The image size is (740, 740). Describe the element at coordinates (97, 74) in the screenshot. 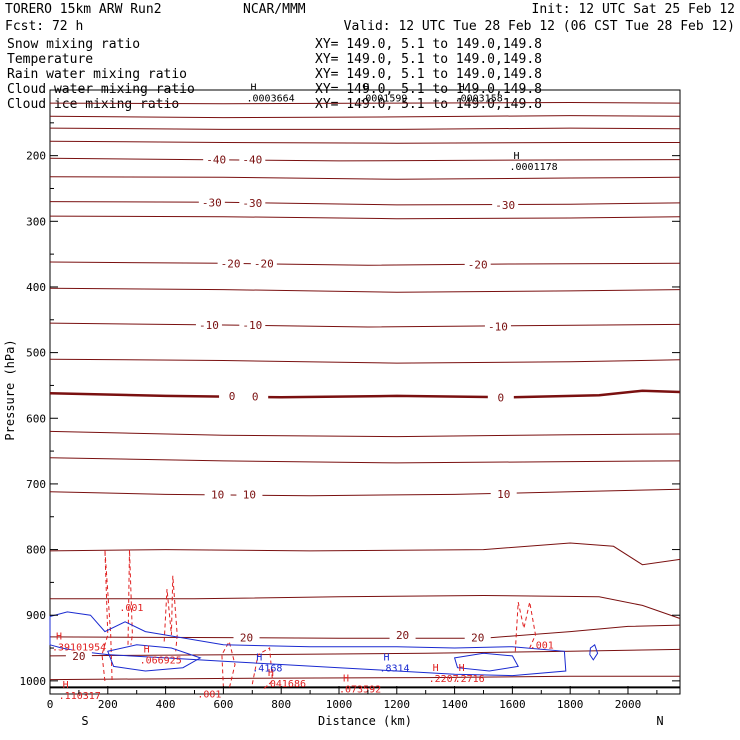

I see `legend-rain-name: Rain water mixing ratio` at that location.